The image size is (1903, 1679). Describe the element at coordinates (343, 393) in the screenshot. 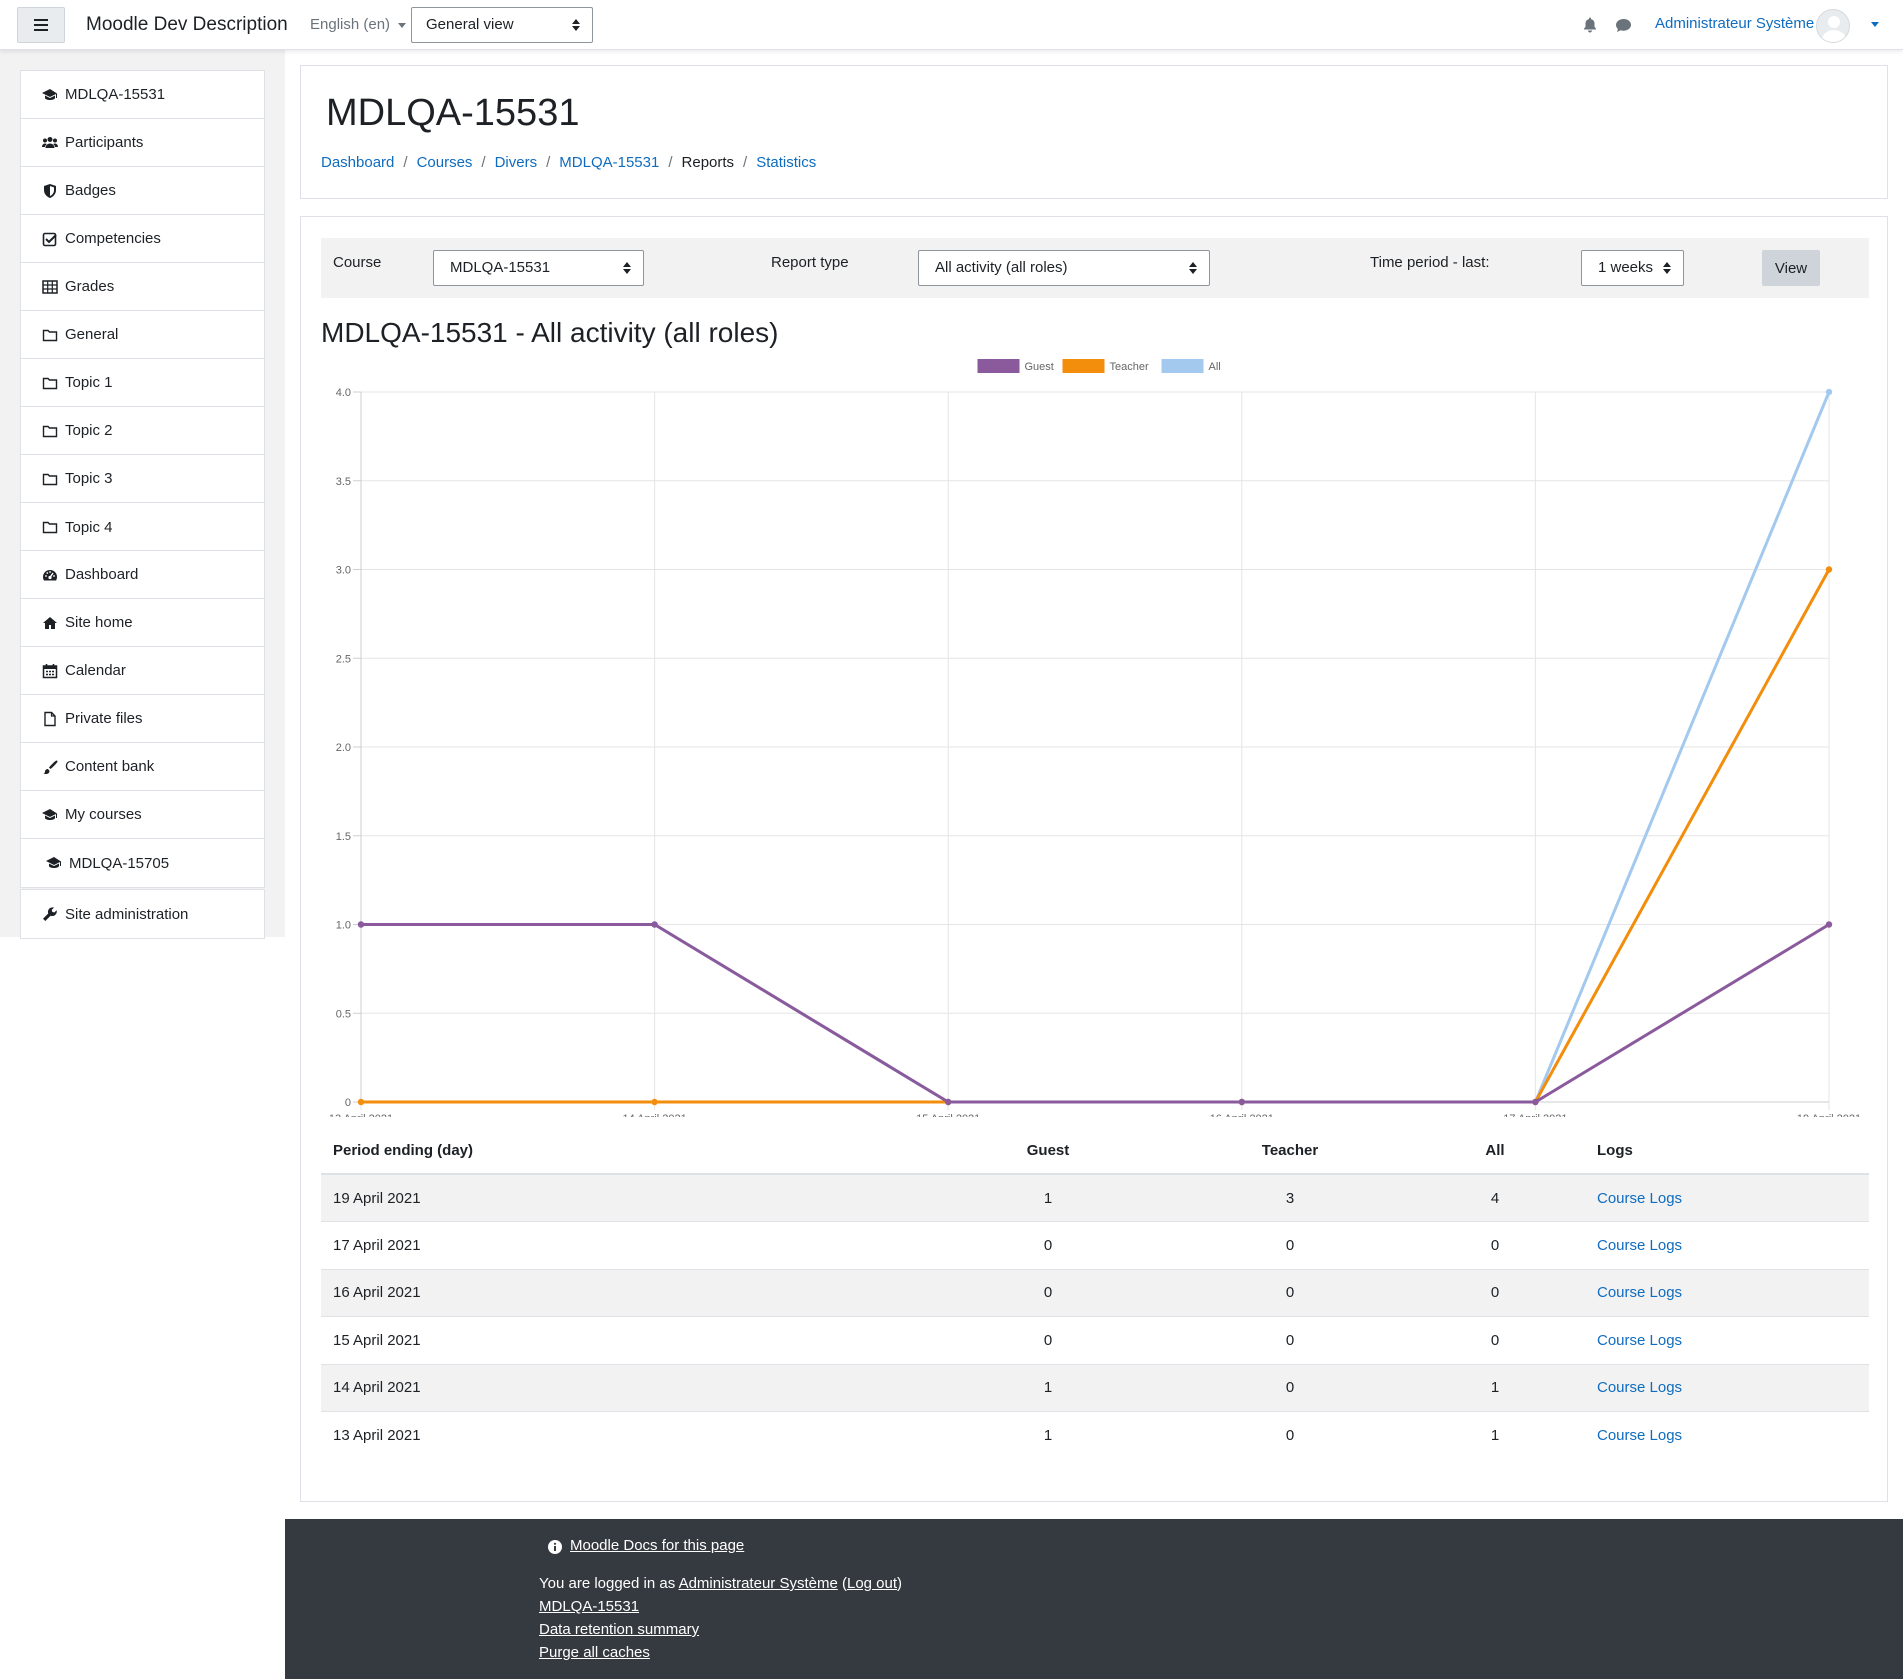

I see `y-tick-label: 4.0` at that location.